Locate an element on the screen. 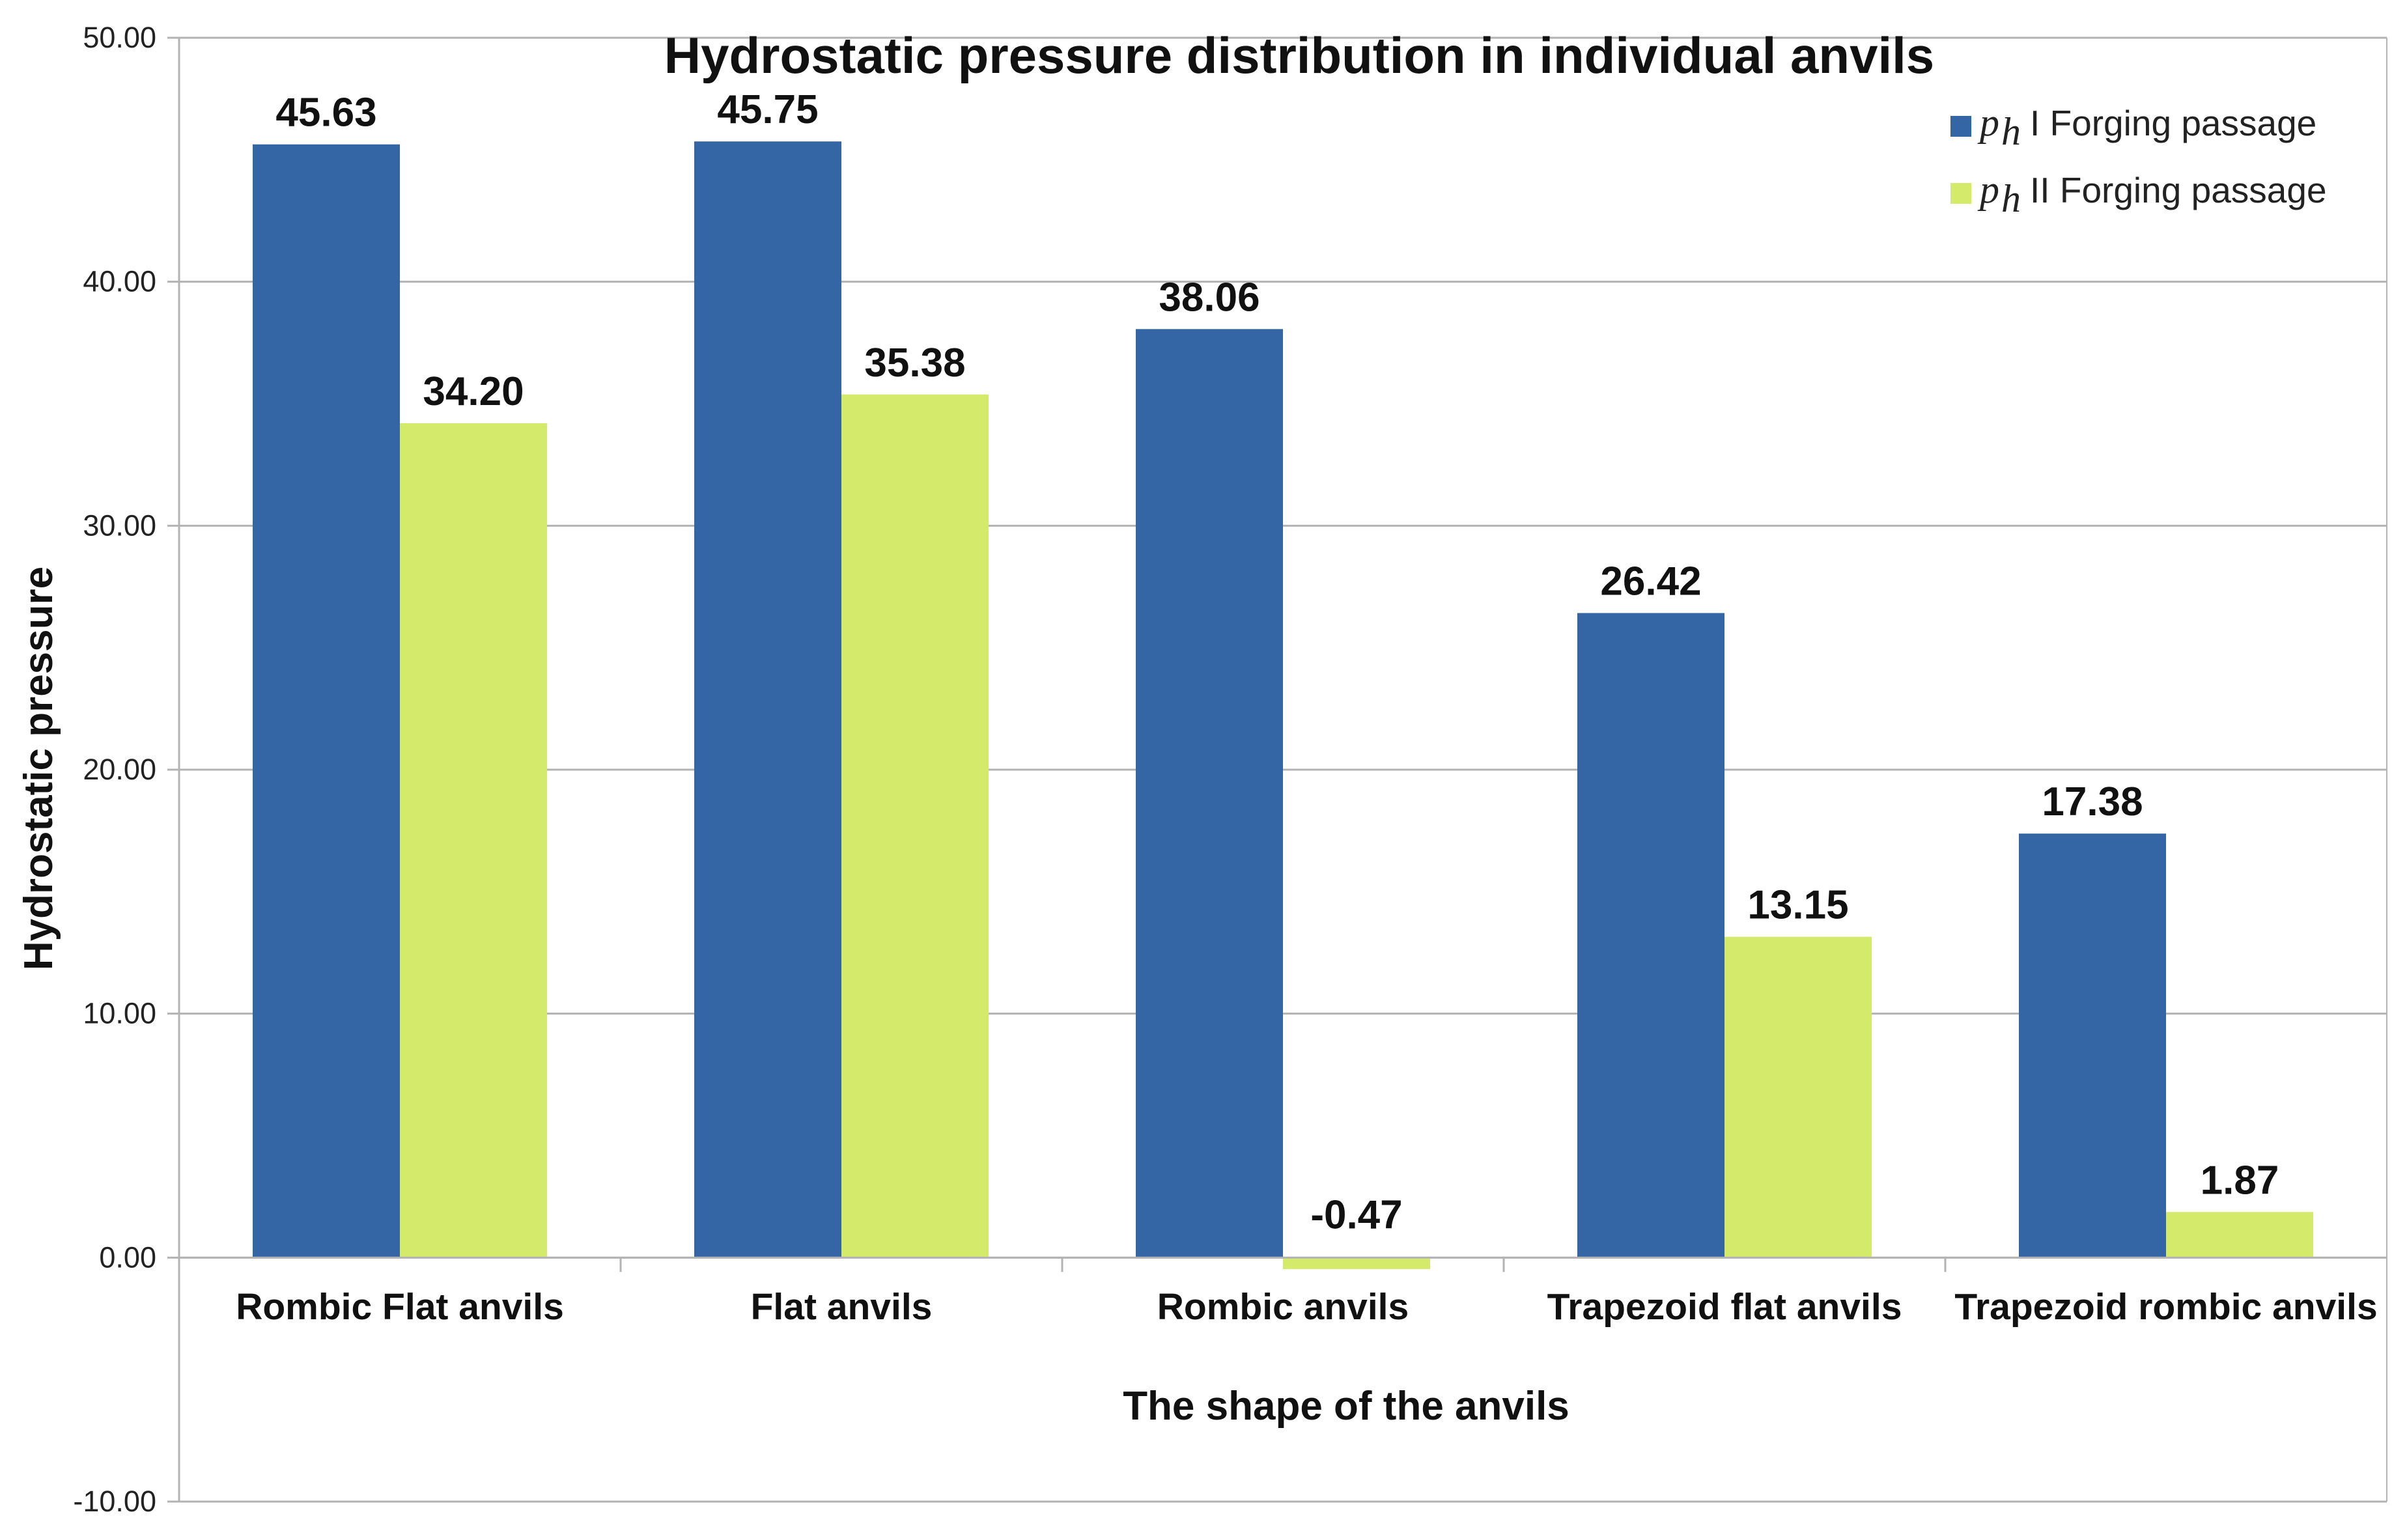 This screenshot has height=1540, width=2407. y-tick-label: -10.00 is located at coordinates (114, 1501).